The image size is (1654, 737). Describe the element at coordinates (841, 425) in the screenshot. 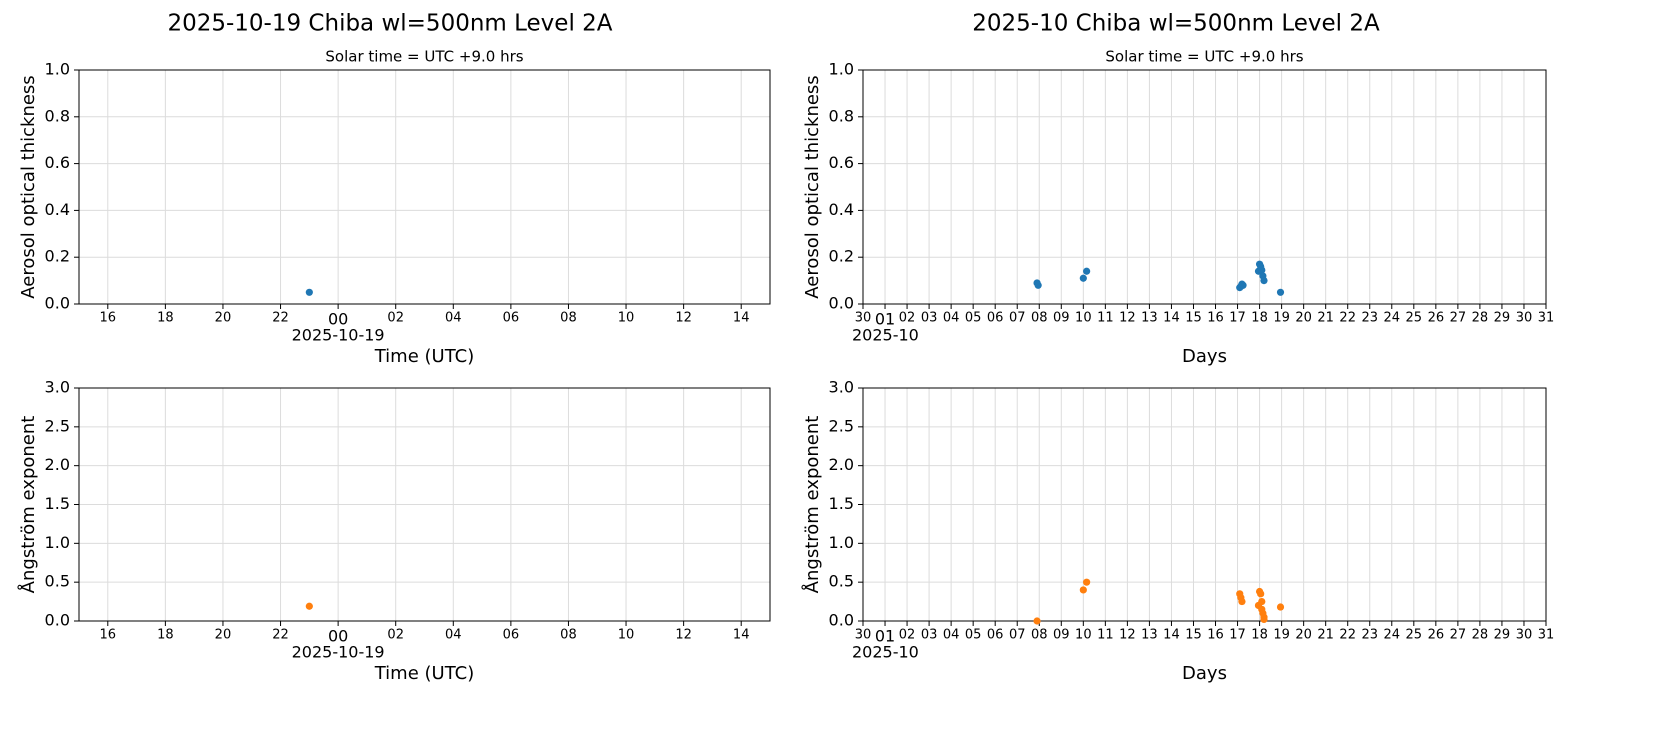

I see `y-tick-label: 2.5` at that location.